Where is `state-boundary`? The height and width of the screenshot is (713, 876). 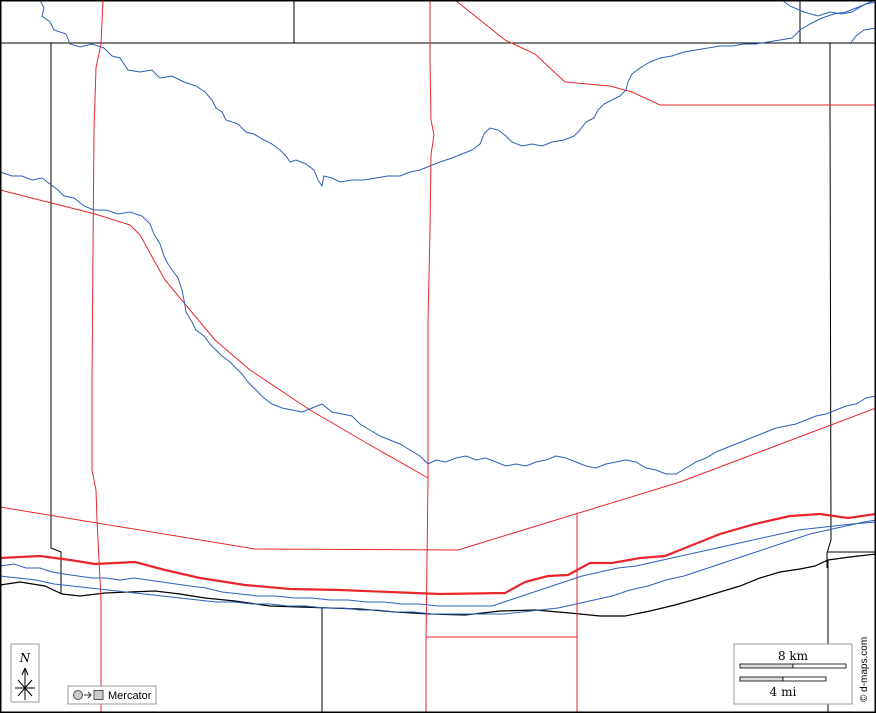
state-boundary is located at coordinates (438, 585).